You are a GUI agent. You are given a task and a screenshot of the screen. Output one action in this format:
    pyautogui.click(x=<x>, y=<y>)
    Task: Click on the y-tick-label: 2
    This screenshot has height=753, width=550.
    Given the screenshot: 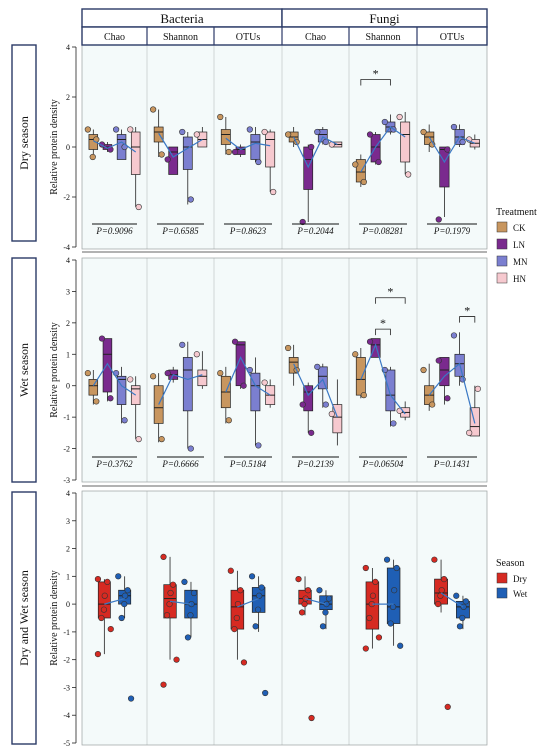 What is the action you would take?
    pyautogui.click(x=68, y=549)
    